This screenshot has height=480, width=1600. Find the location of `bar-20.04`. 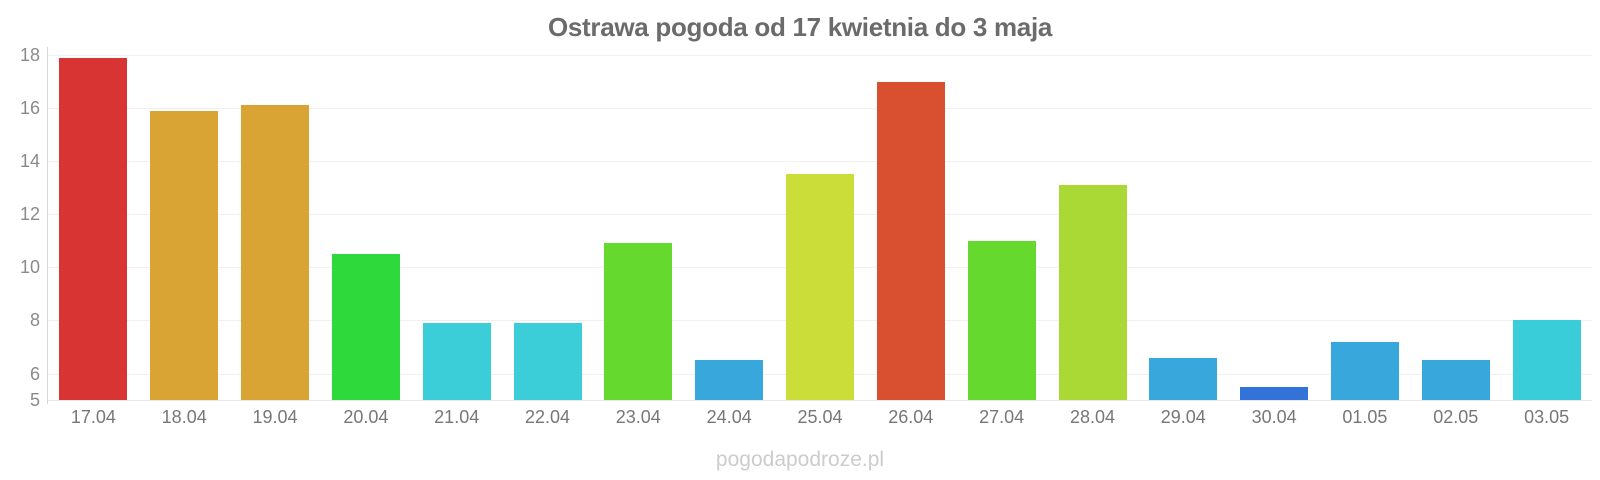

bar-20.04 is located at coordinates (365, 327).